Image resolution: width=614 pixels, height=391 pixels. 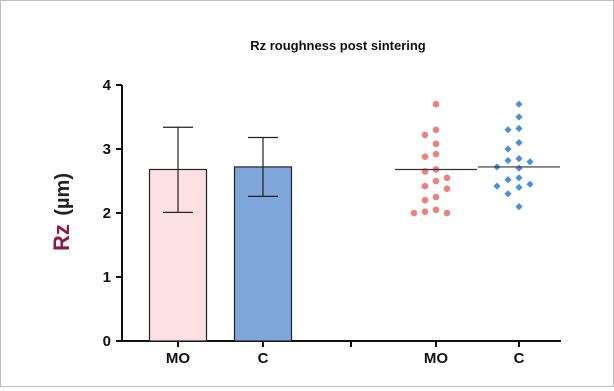 What do you see at coordinates (338, 45) in the screenshot?
I see `chart-title: Rz roughness post sintering` at bounding box center [338, 45].